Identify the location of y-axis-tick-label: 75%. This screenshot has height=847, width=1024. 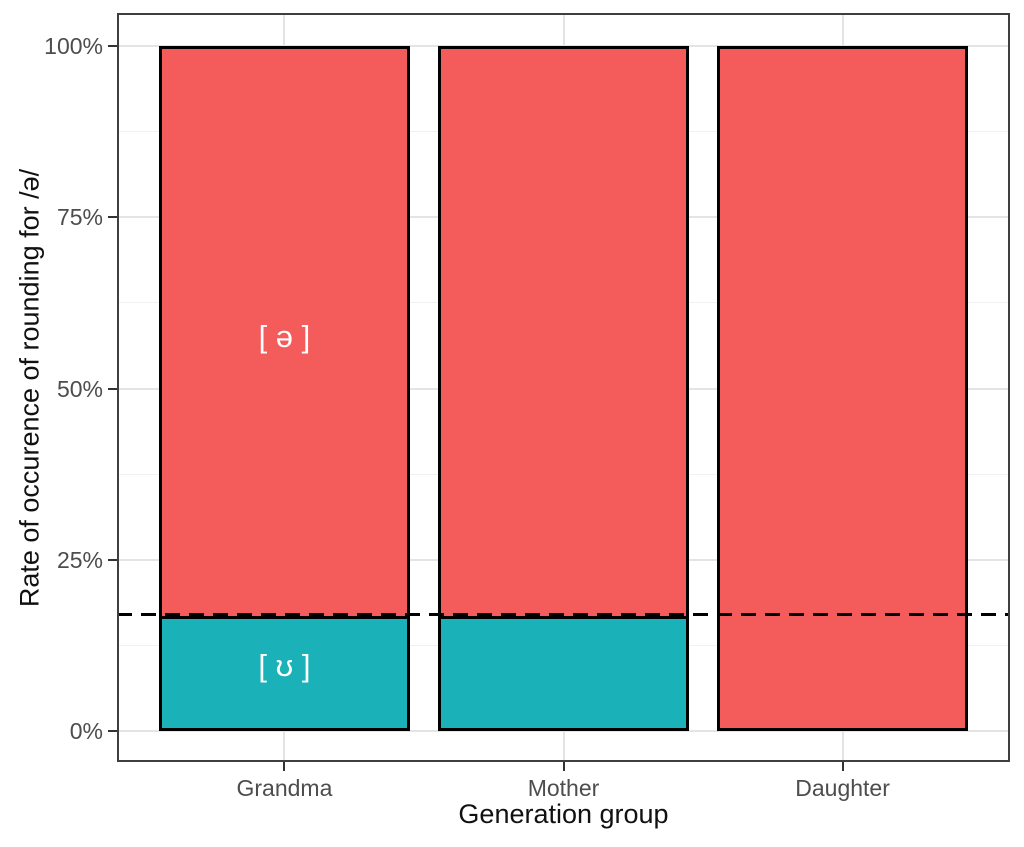
(79, 217).